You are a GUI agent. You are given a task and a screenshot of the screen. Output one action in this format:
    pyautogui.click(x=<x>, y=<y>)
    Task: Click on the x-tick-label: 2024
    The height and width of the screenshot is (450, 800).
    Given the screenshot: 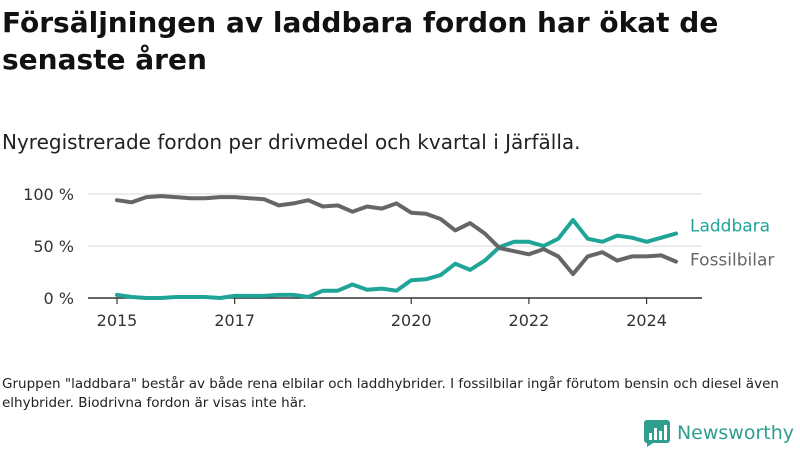 What is the action you would take?
    pyautogui.click(x=646, y=320)
    